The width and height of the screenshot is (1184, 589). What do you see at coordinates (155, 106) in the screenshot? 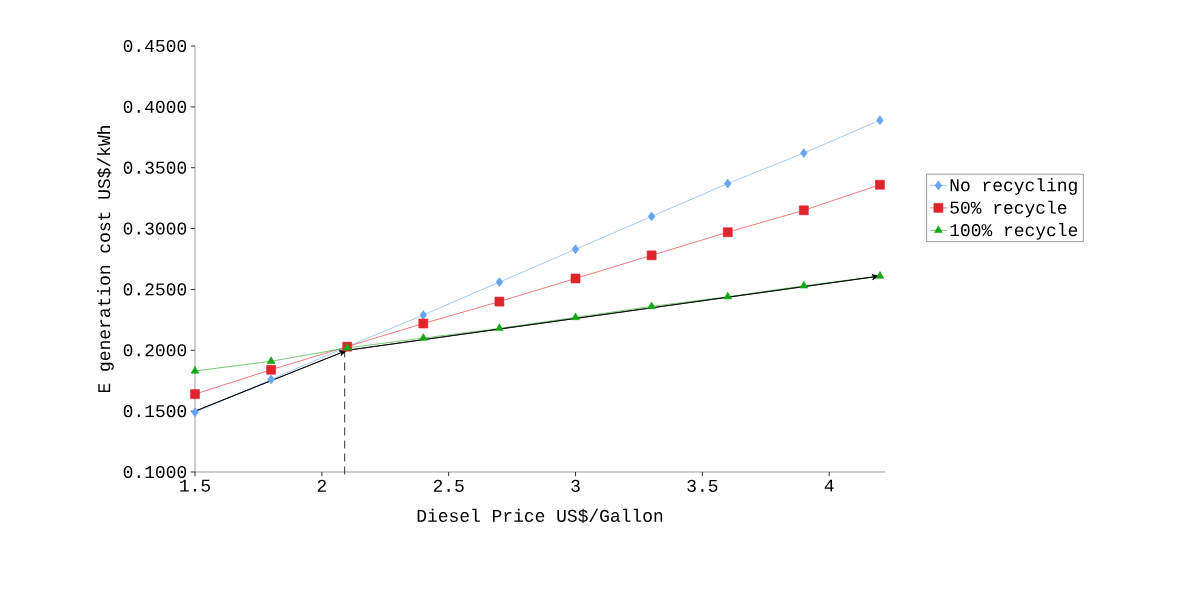
I see `y-tick-label: 0.4000` at bounding box center [155, 106].